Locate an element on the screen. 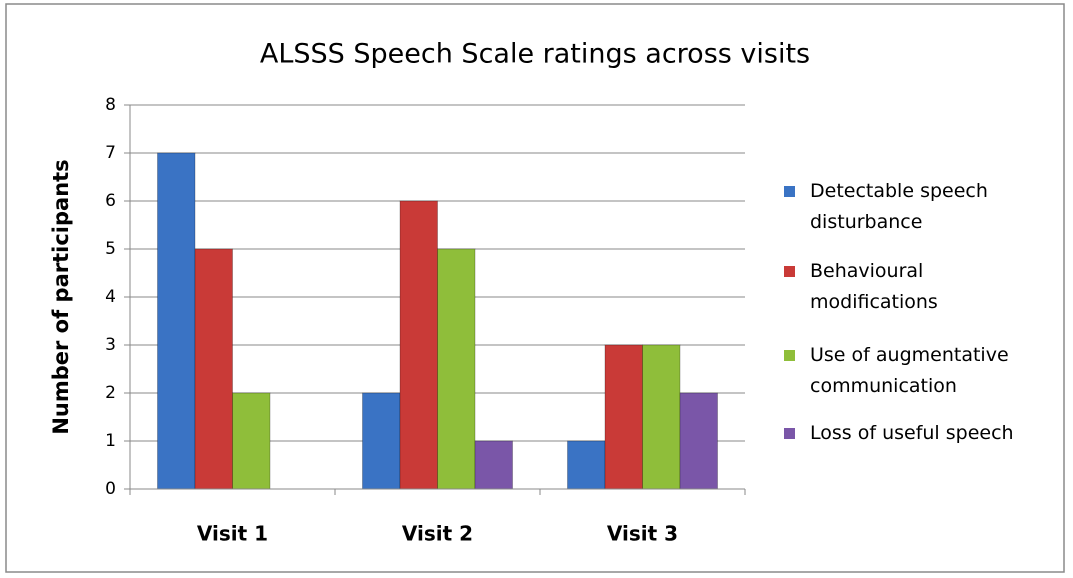 This screenshot has width=1073, height=578. legend-label: Behavioural modifications is located at coordinates (874, 286).